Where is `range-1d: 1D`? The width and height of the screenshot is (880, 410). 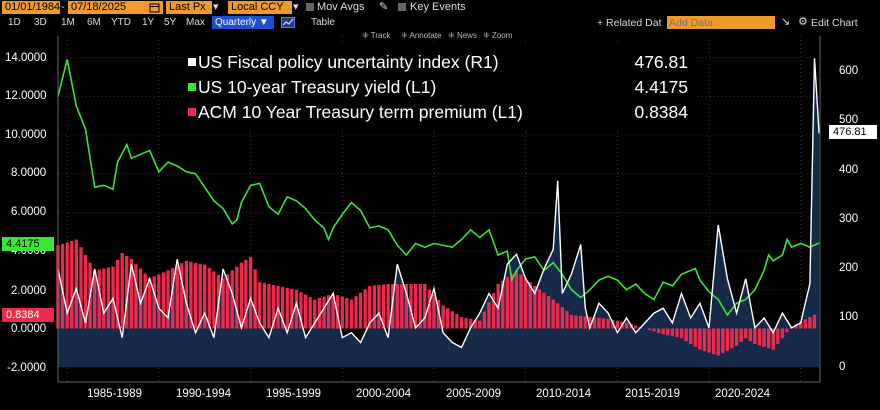
range-1d: 1D is located at coordinates (14, 22).